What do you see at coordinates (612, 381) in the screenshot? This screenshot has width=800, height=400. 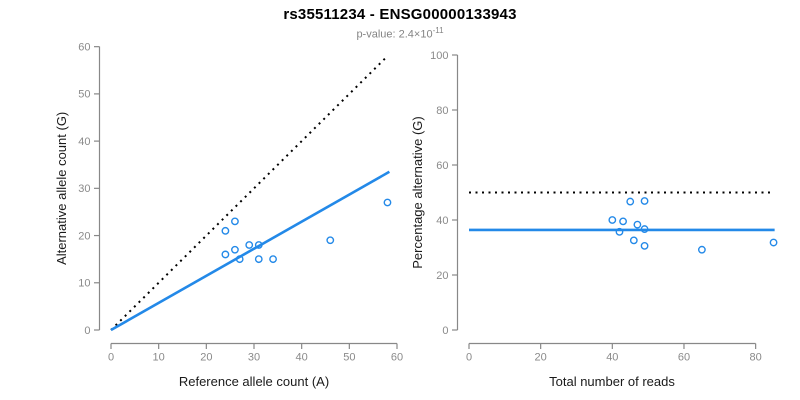 I see `x-axis-label: Total number of reads` at bounding box center [612, 381].